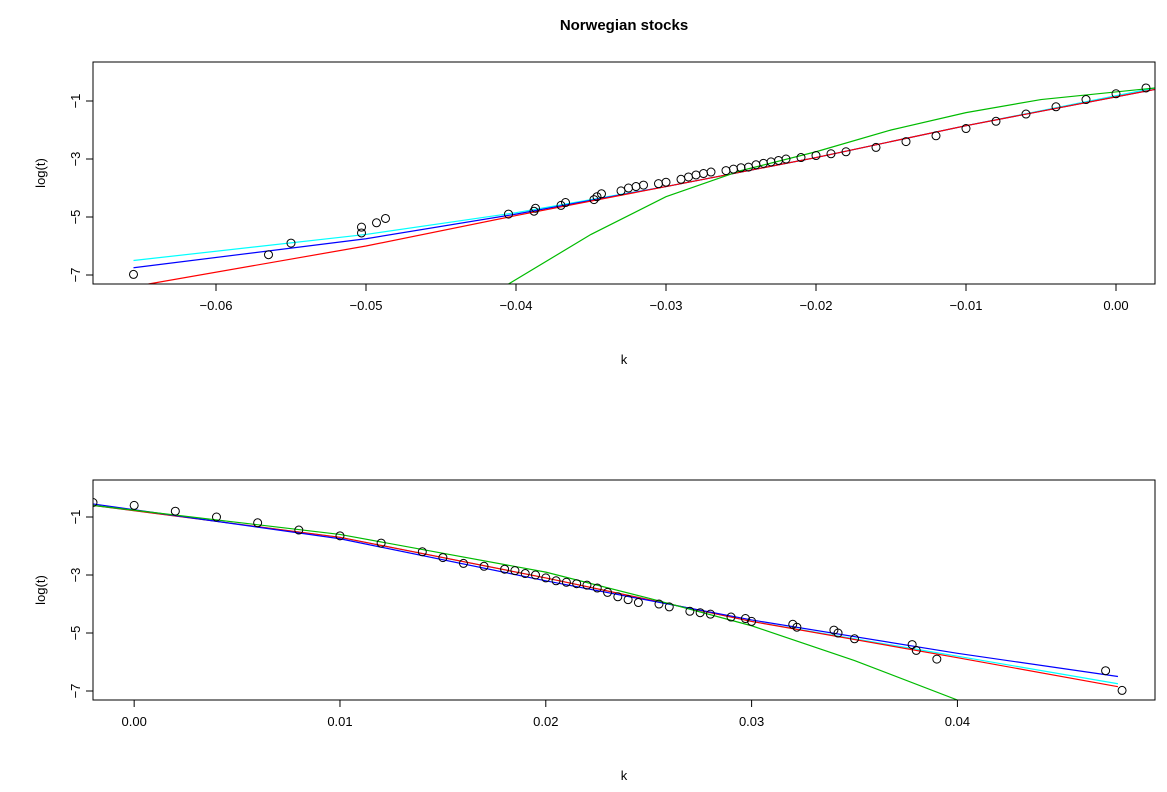 The width and height of the screenshot is (1167, 792). Describe the element at coordinates (339, 721) in the screenshot. I see `x-tick-label: 0.01` at that location.